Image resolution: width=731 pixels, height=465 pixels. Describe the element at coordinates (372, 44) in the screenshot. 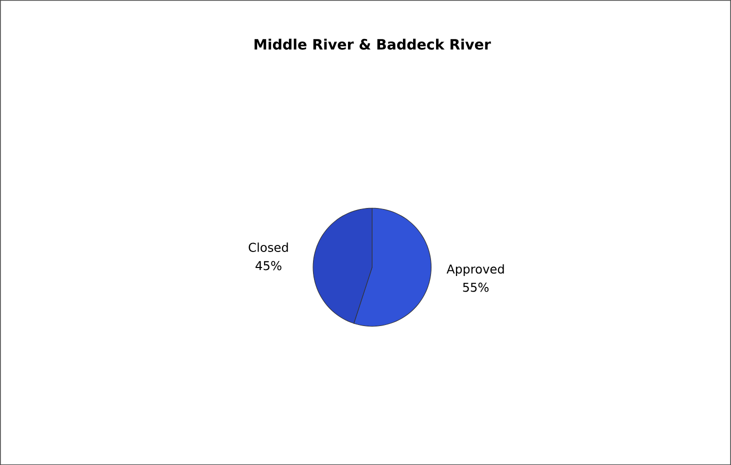

I see `chart-title: Middle River & Baddeck River` at that location.